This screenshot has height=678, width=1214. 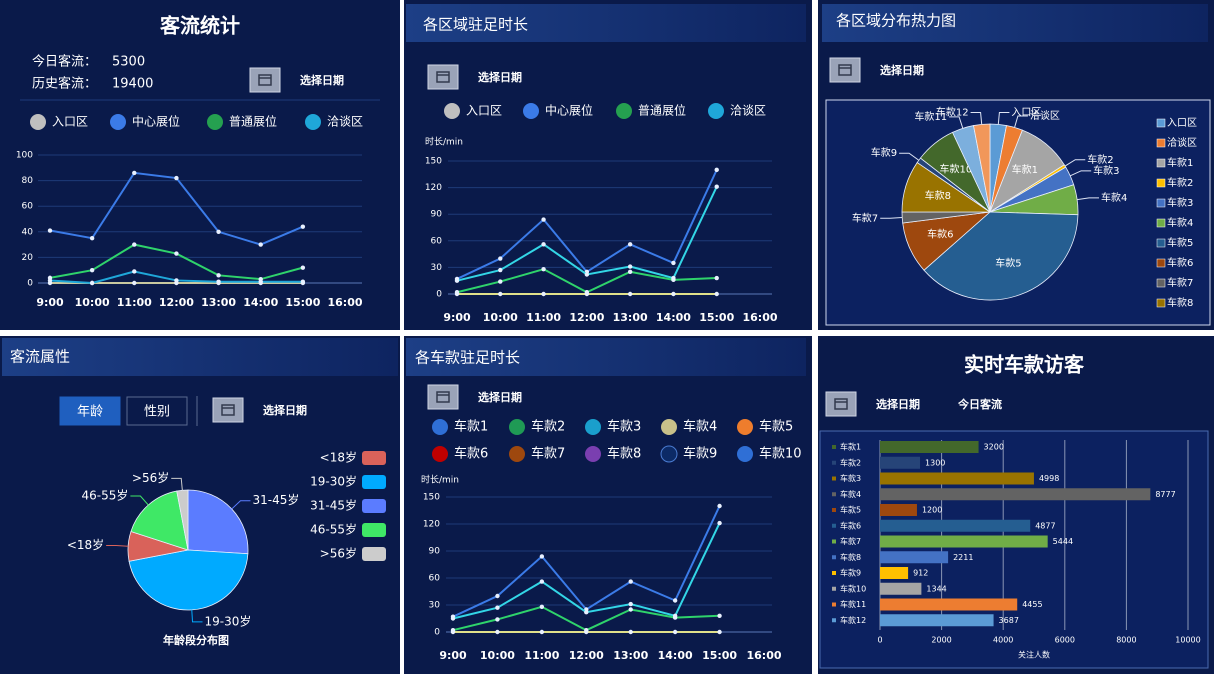 What do you see at coordinates (435, 606) in the screenshot?
I see `y-tick-label: 30` at bounding box center [435, 606].